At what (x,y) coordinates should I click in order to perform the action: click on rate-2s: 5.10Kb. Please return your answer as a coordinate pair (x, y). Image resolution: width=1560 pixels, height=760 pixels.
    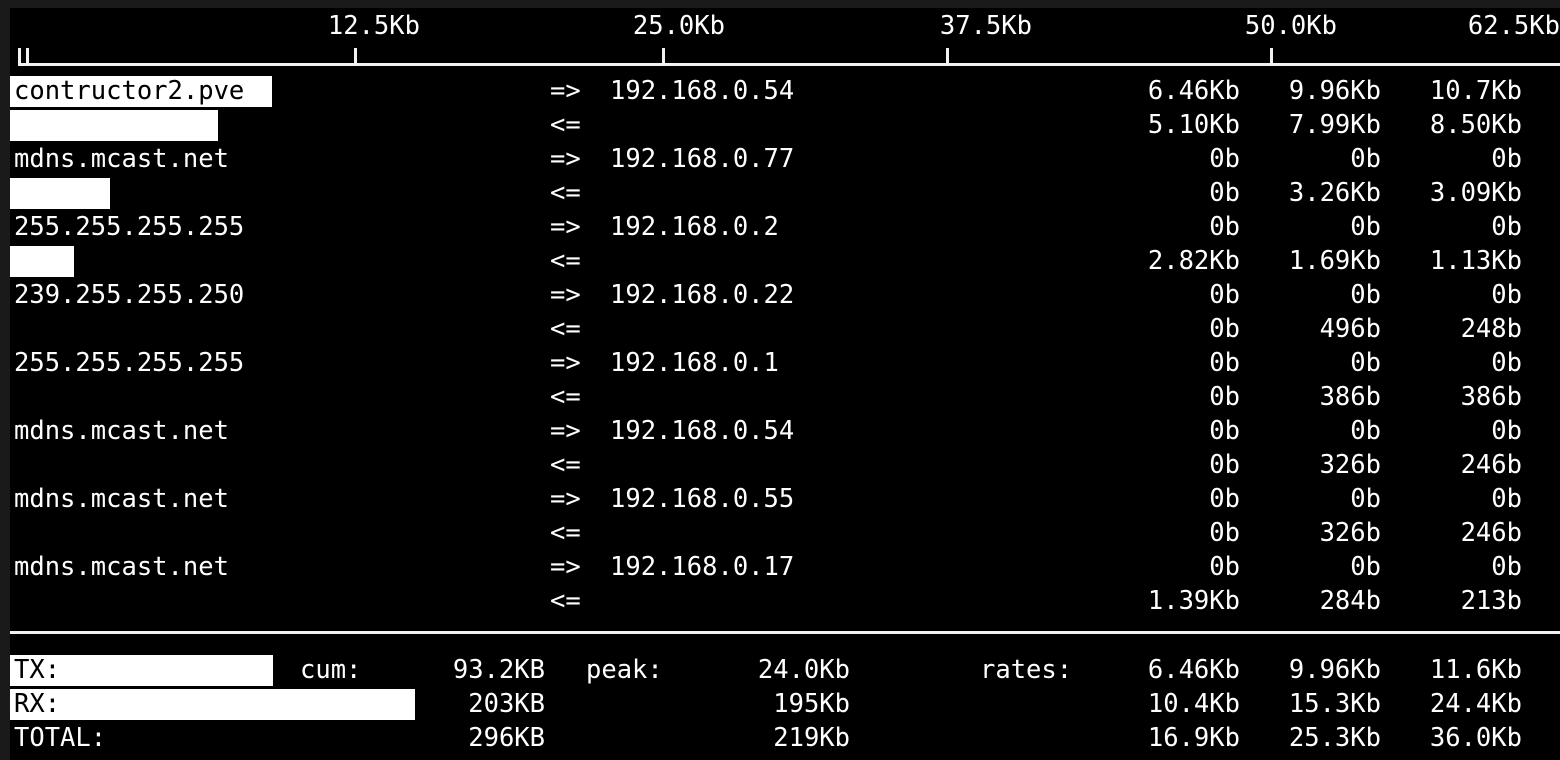
    Looking at the image, I should click on (1193, 125).